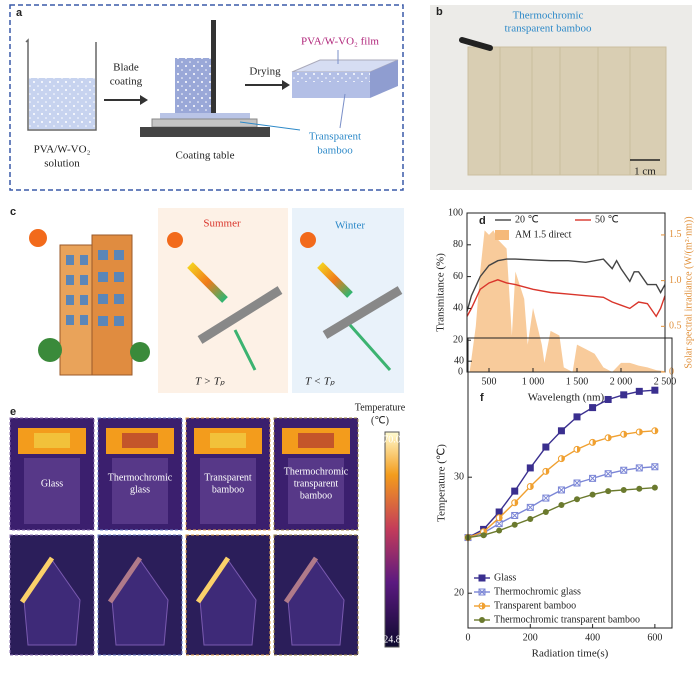  I want to click on colorbar, so click(392, 539).